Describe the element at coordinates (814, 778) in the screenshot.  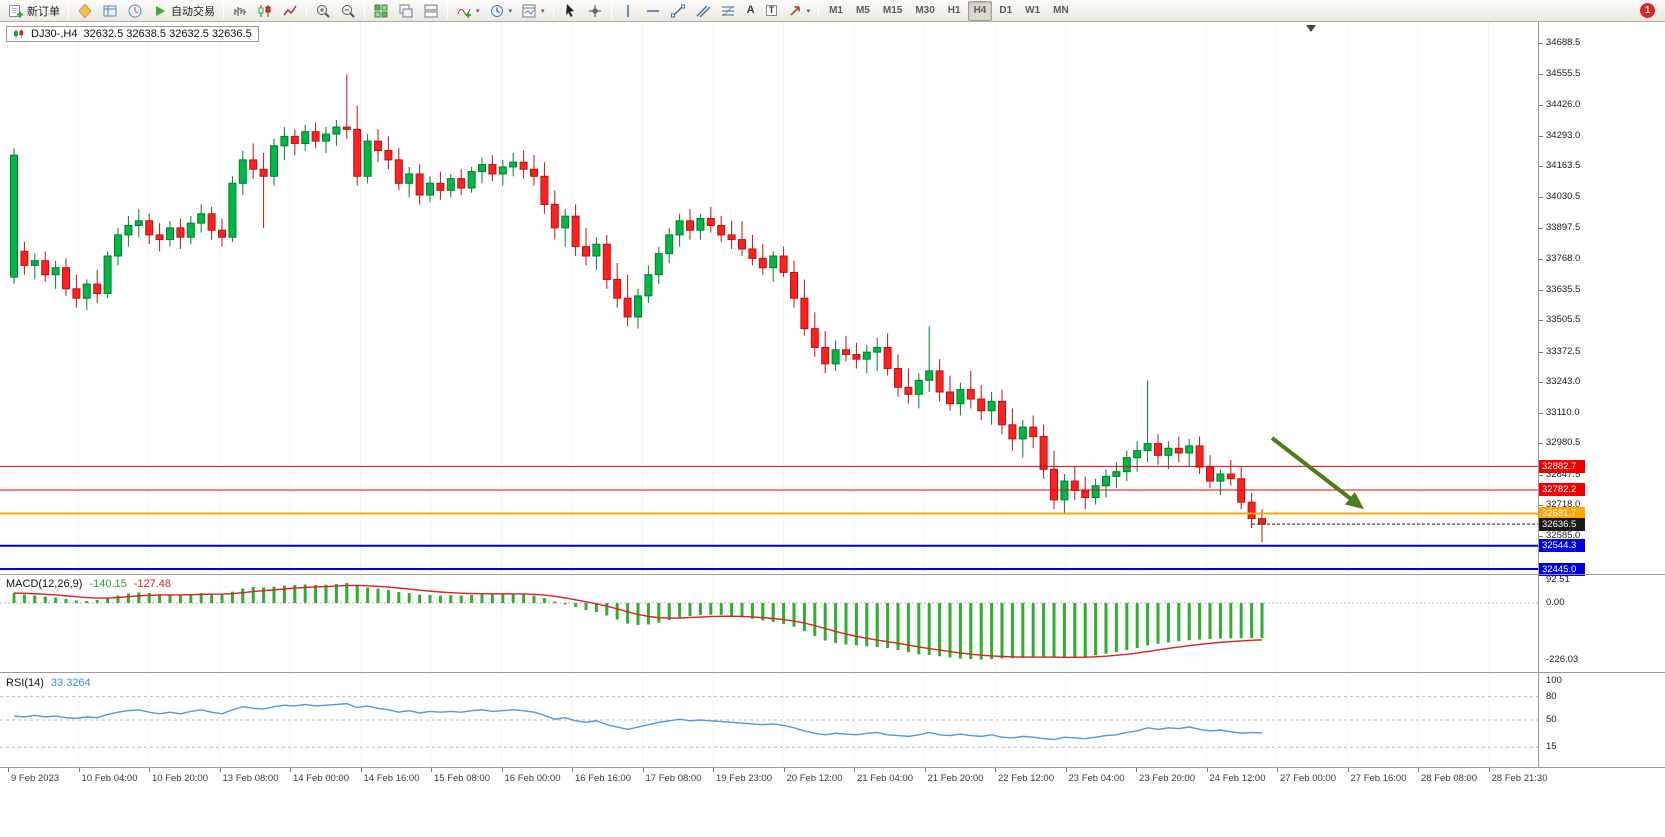
I see `time-axis-label: 20 Feb 12:00` at that location.